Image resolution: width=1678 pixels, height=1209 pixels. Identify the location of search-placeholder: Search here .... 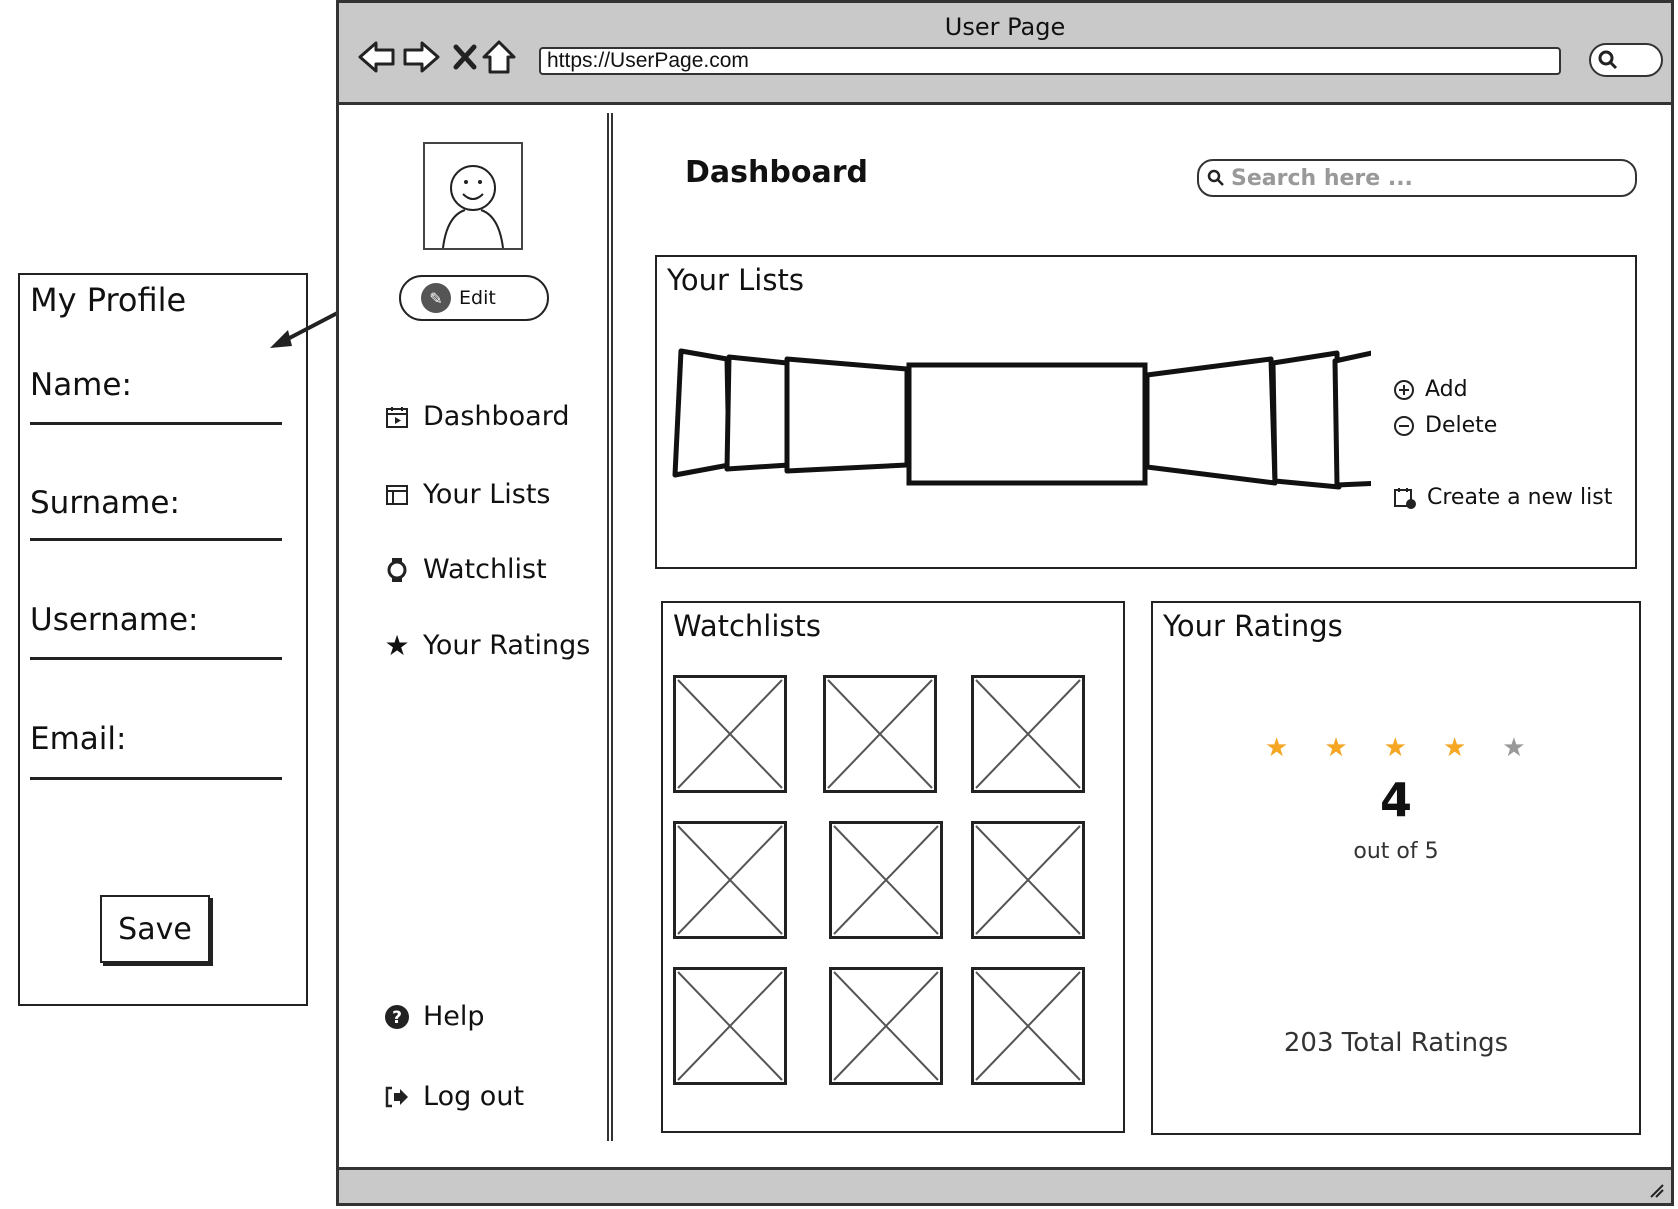
(1322, 178).